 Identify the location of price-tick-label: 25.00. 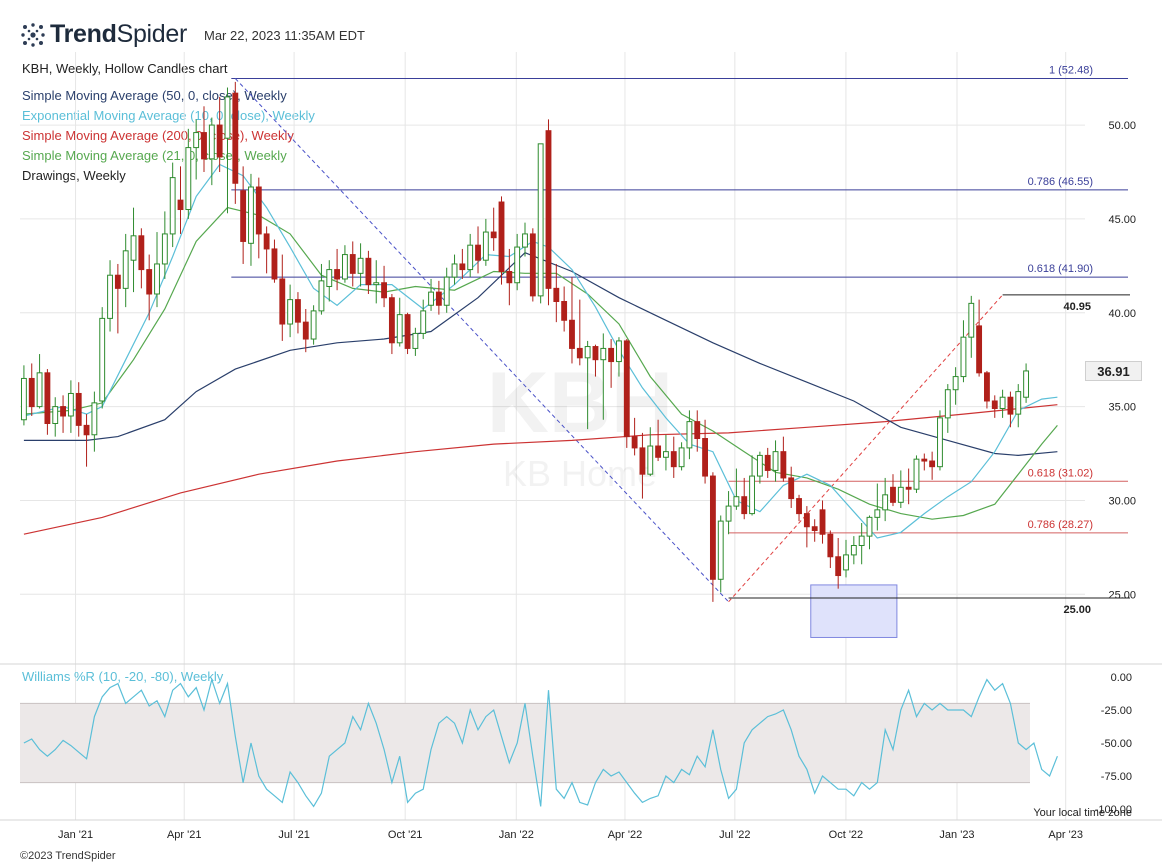
(1122, 595).